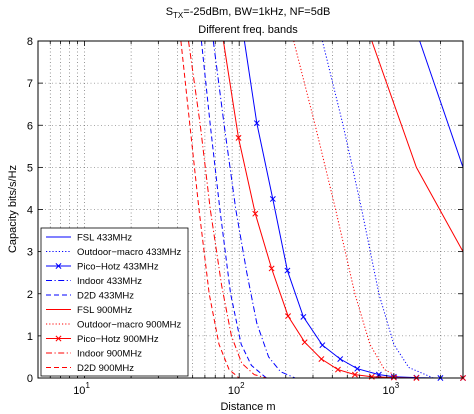  I want to click on legend-entry: Outdoor−macro 900MHz, so click(114, 325).